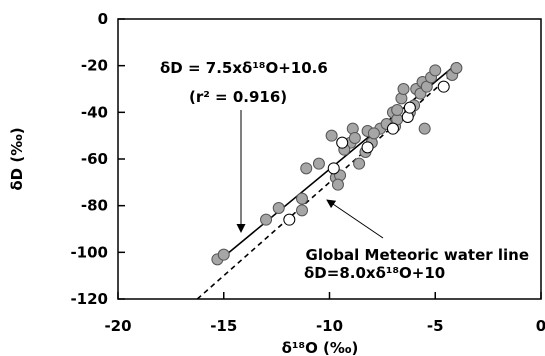 The image size is (545, 356). What do you see at coordinates (94, 159) in the screenshot?
I see `y-tick-label: -60` at bounding box center [94, 159].